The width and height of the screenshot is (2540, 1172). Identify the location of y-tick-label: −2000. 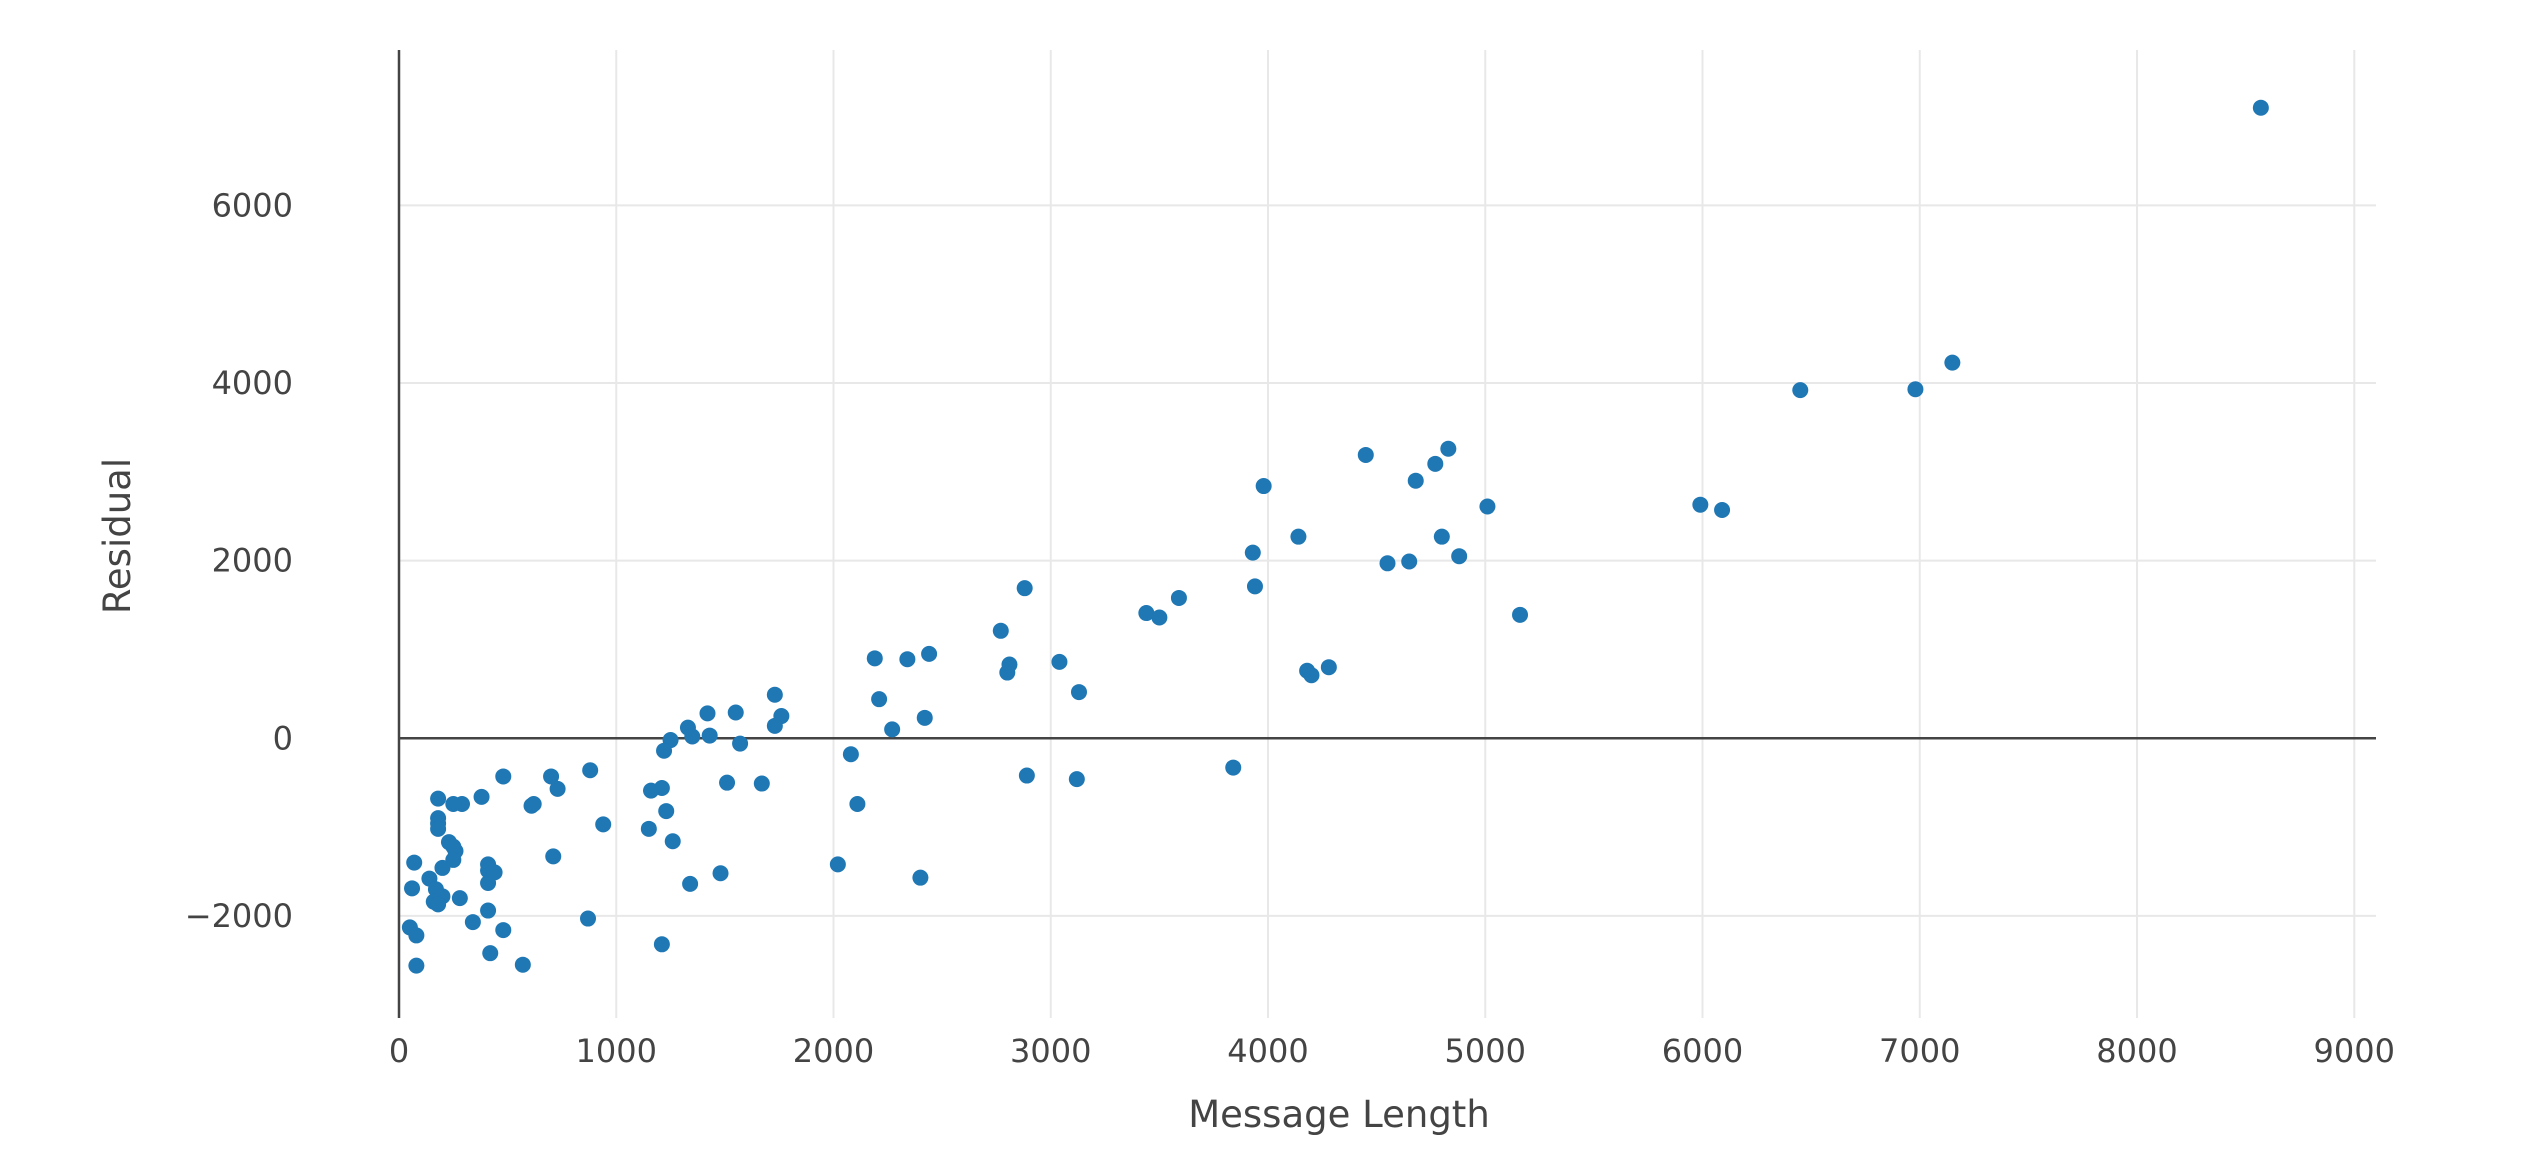
(239, 916).